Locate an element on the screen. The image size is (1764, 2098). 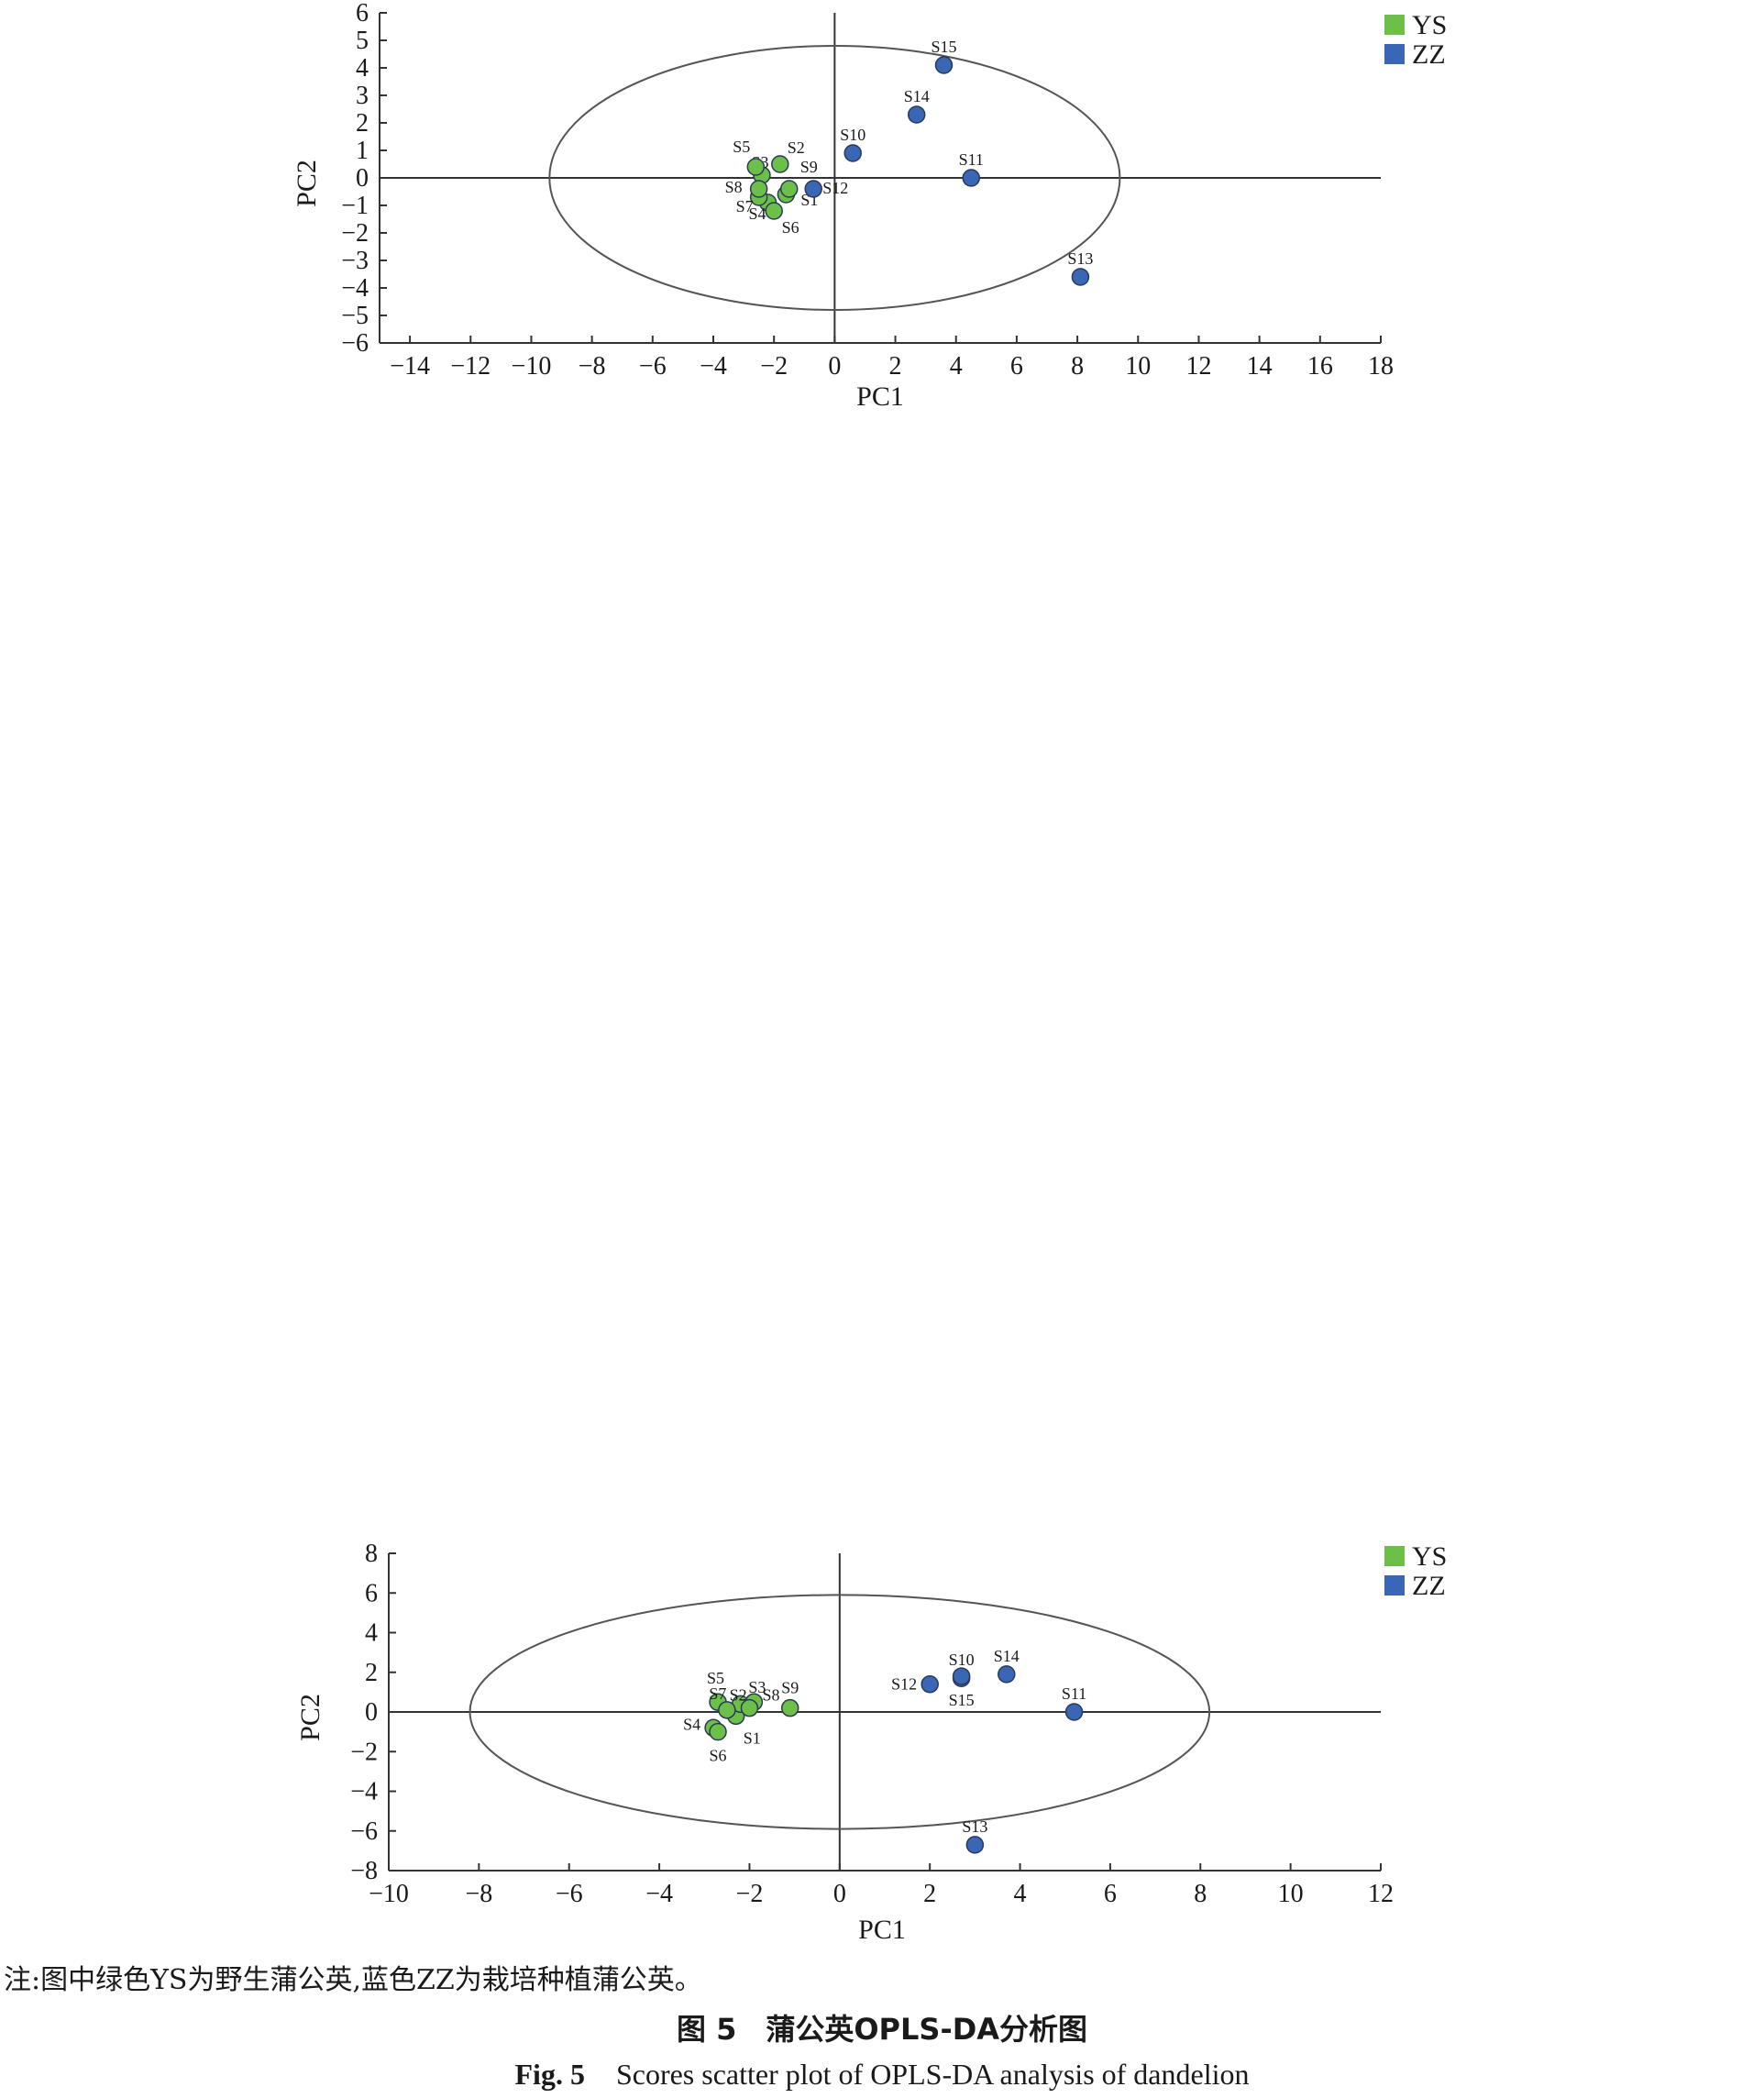
point-label-S5: S5 is located at coordinates (715, 1678).